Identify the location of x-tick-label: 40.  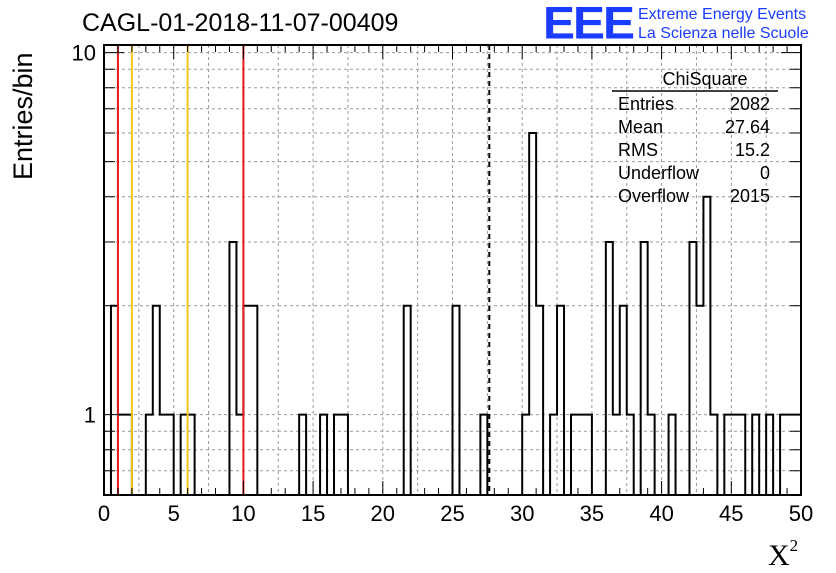
(661, 513).